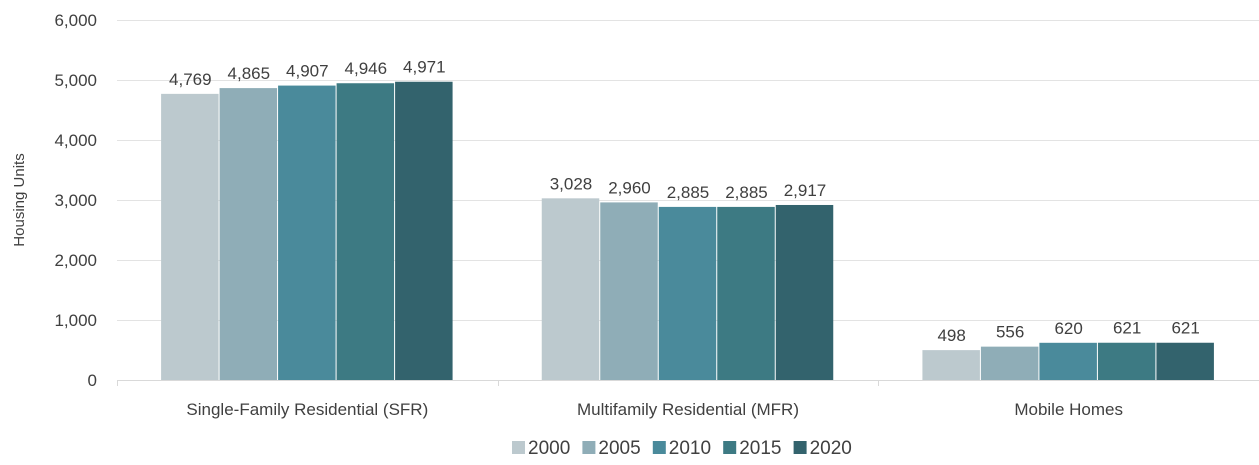 This screenshot has width=1259, height=465. Describe the element at coordinates (307, 71) in the screenshot. I see `data-label: 4,907` at that location.